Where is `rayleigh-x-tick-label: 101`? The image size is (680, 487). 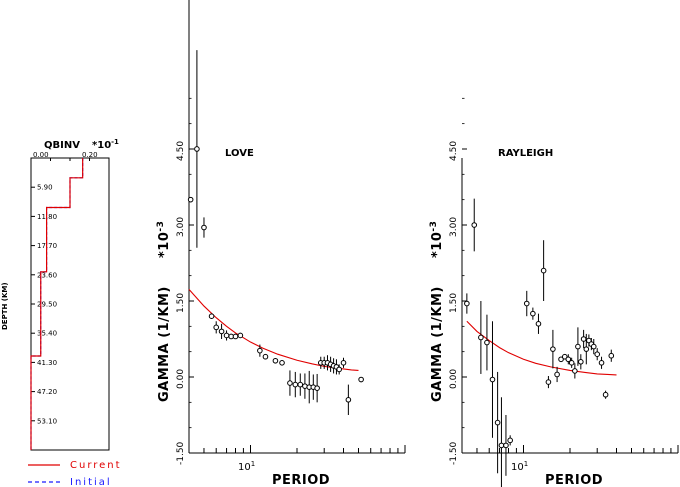 rayleigh-x-tick-label: 101 is located at coordinates (519, 466).